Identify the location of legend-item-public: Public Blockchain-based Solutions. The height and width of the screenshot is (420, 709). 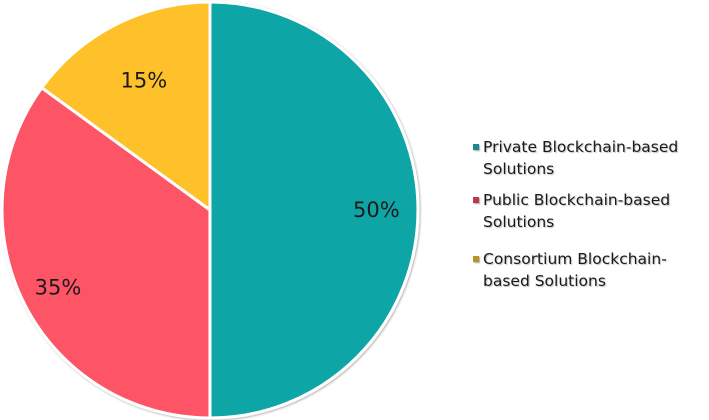
(591, 211).